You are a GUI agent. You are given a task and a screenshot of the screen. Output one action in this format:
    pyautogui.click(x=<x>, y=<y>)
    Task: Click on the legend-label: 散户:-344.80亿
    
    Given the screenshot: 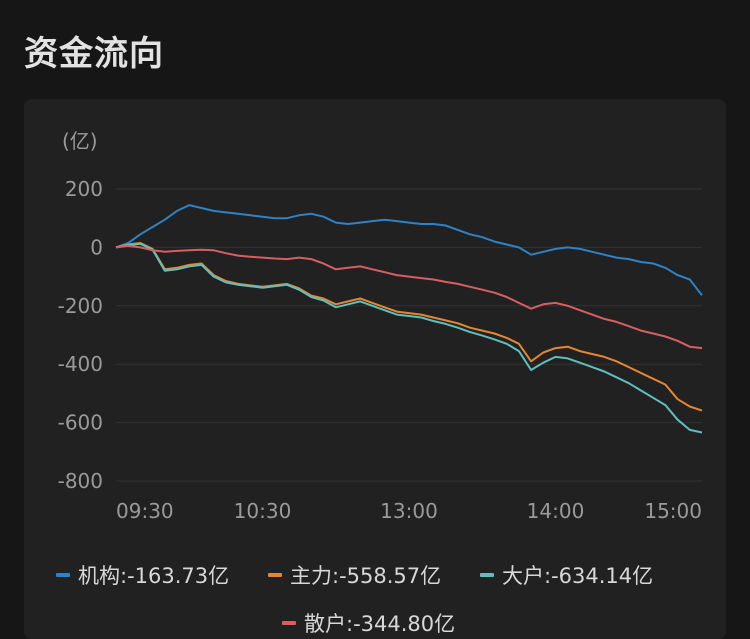 What is the action you would take?
    pyautogui.click(x=380, y=624)
    